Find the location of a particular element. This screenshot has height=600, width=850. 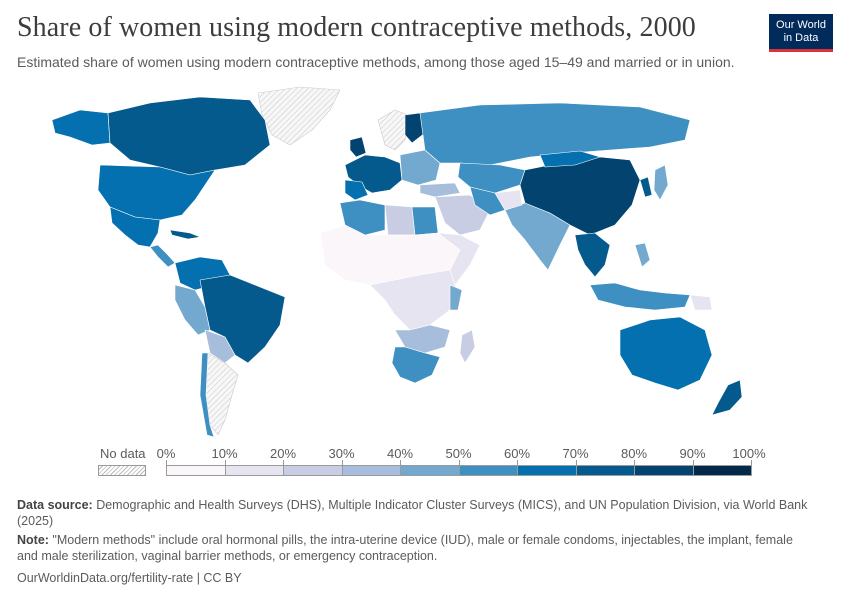

region-greenland is located at coordinates (299, 116).